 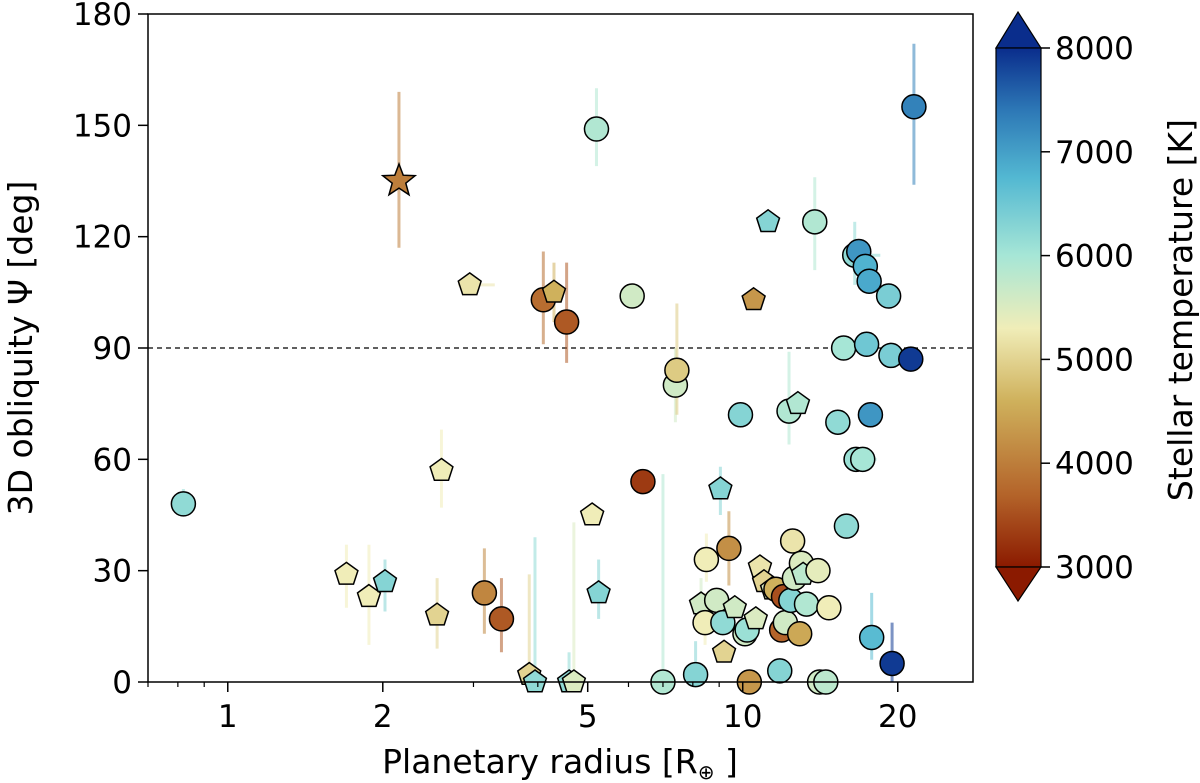 What do you see at coordinates (102, 16) in the screenshot?
I see `y-tick-label: 180` at bounding box center [102, 16].